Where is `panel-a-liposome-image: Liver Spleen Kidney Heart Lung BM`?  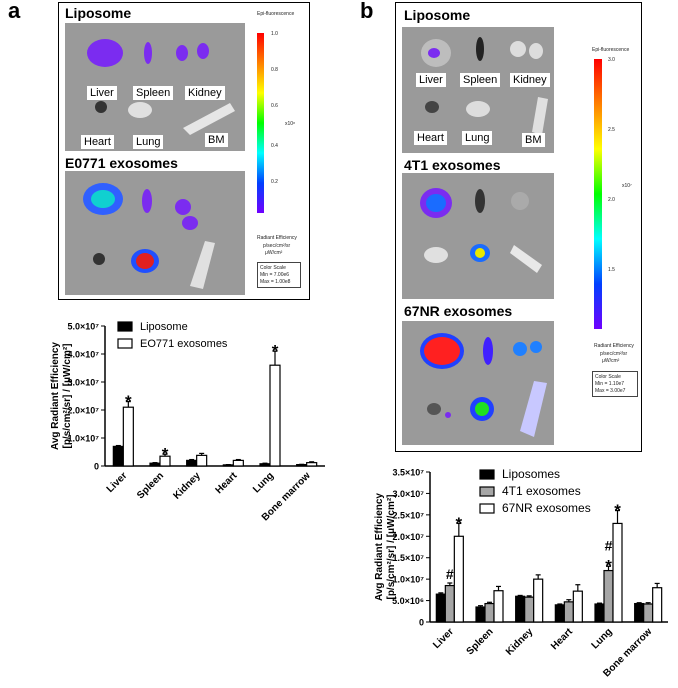 panel-a-liposome-image: Liver Spleen Kidney Heart Lung BM is located at coordinates (155, 87).